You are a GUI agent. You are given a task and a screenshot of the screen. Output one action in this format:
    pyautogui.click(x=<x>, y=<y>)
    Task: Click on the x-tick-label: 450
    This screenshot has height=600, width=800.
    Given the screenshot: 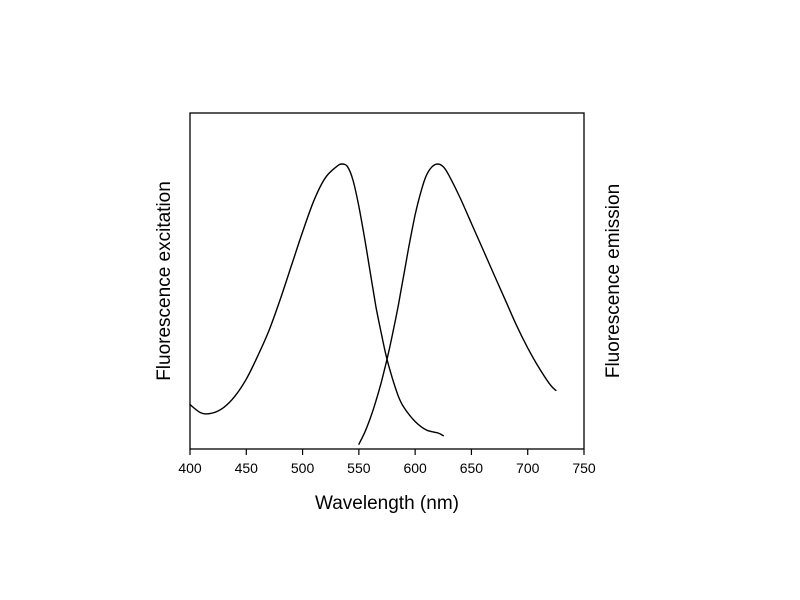 What is the action you would take?
    pyautogui.click(x=247, y=468)
    